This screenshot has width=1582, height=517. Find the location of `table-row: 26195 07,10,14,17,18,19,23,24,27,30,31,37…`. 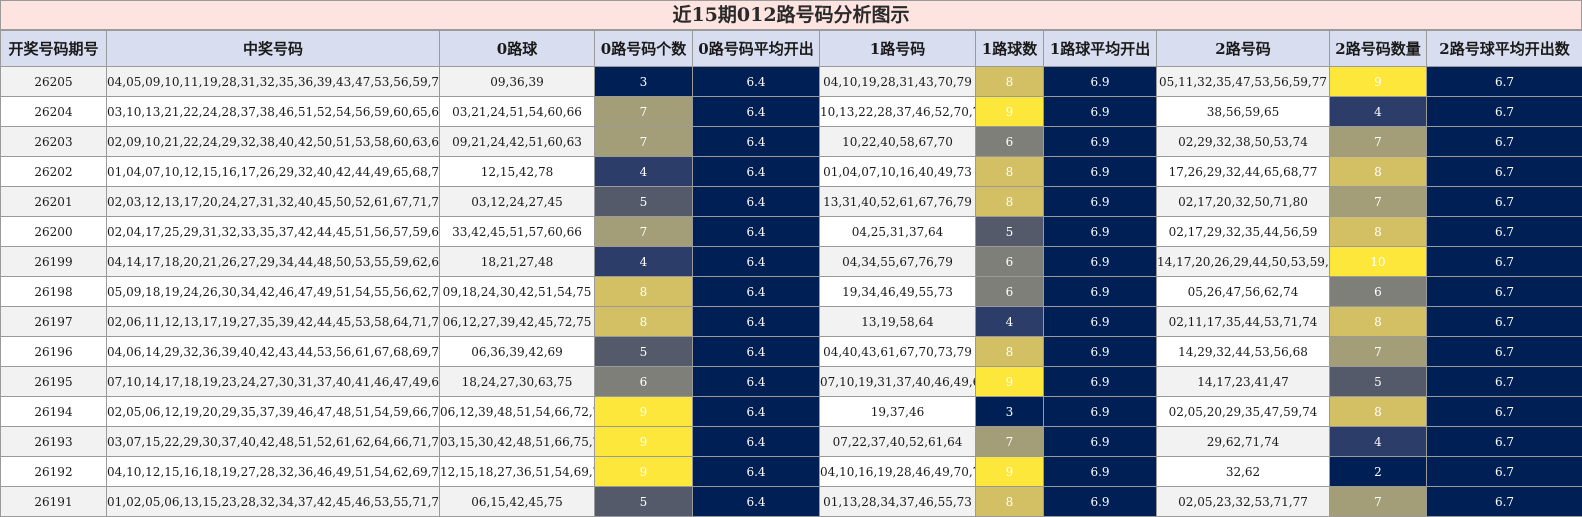

table-row: 26195 07,10,14,17,18,19,23,24,27,30,31,37… is located at coordinates (791, 381).